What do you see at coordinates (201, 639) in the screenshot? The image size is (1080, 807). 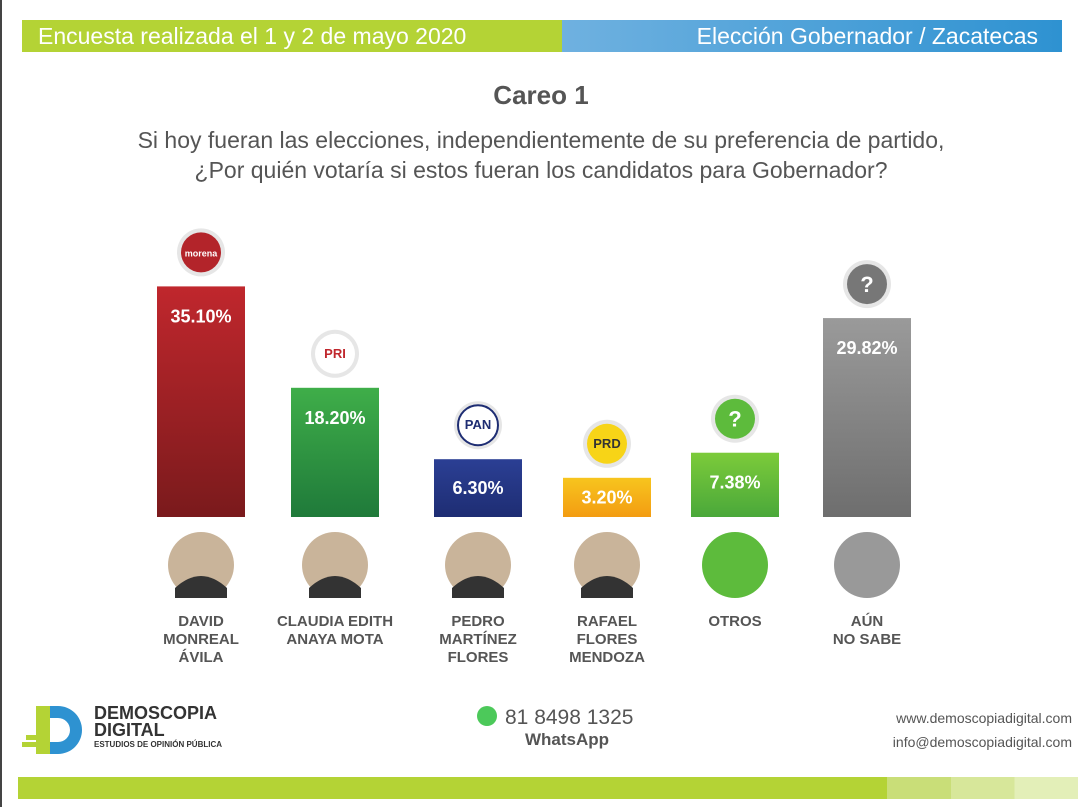 I see `candidate-name: MONREAL` at bounding box center [201, 639].